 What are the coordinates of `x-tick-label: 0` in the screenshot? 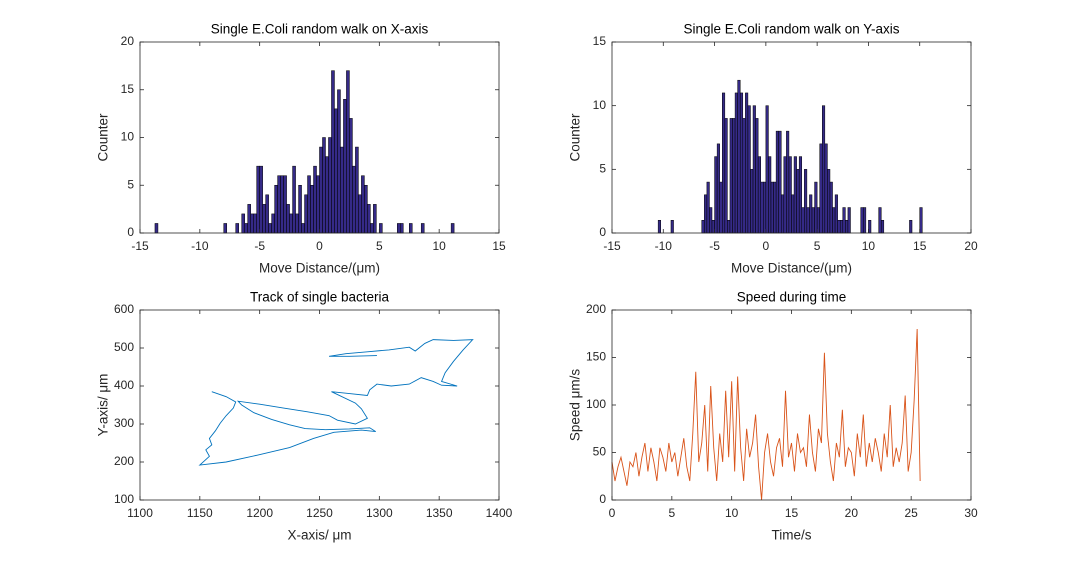 It's located at (612, 513).